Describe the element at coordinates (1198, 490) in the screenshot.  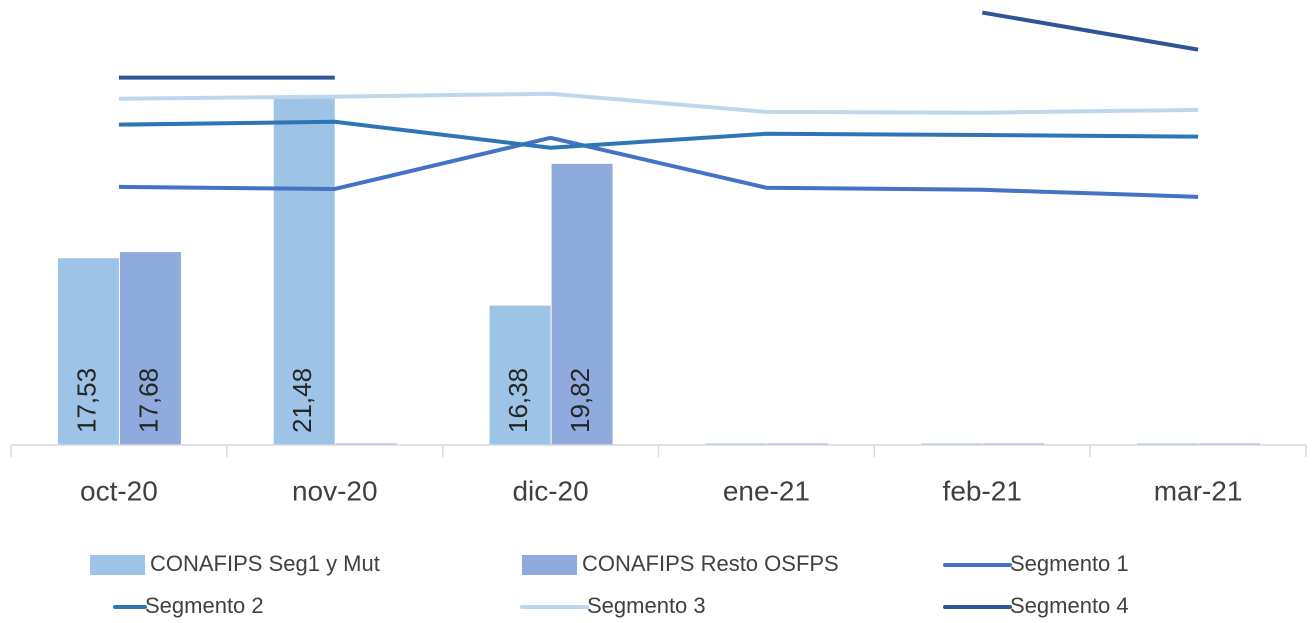
I see `x-tick-label: mar-21` at that location.